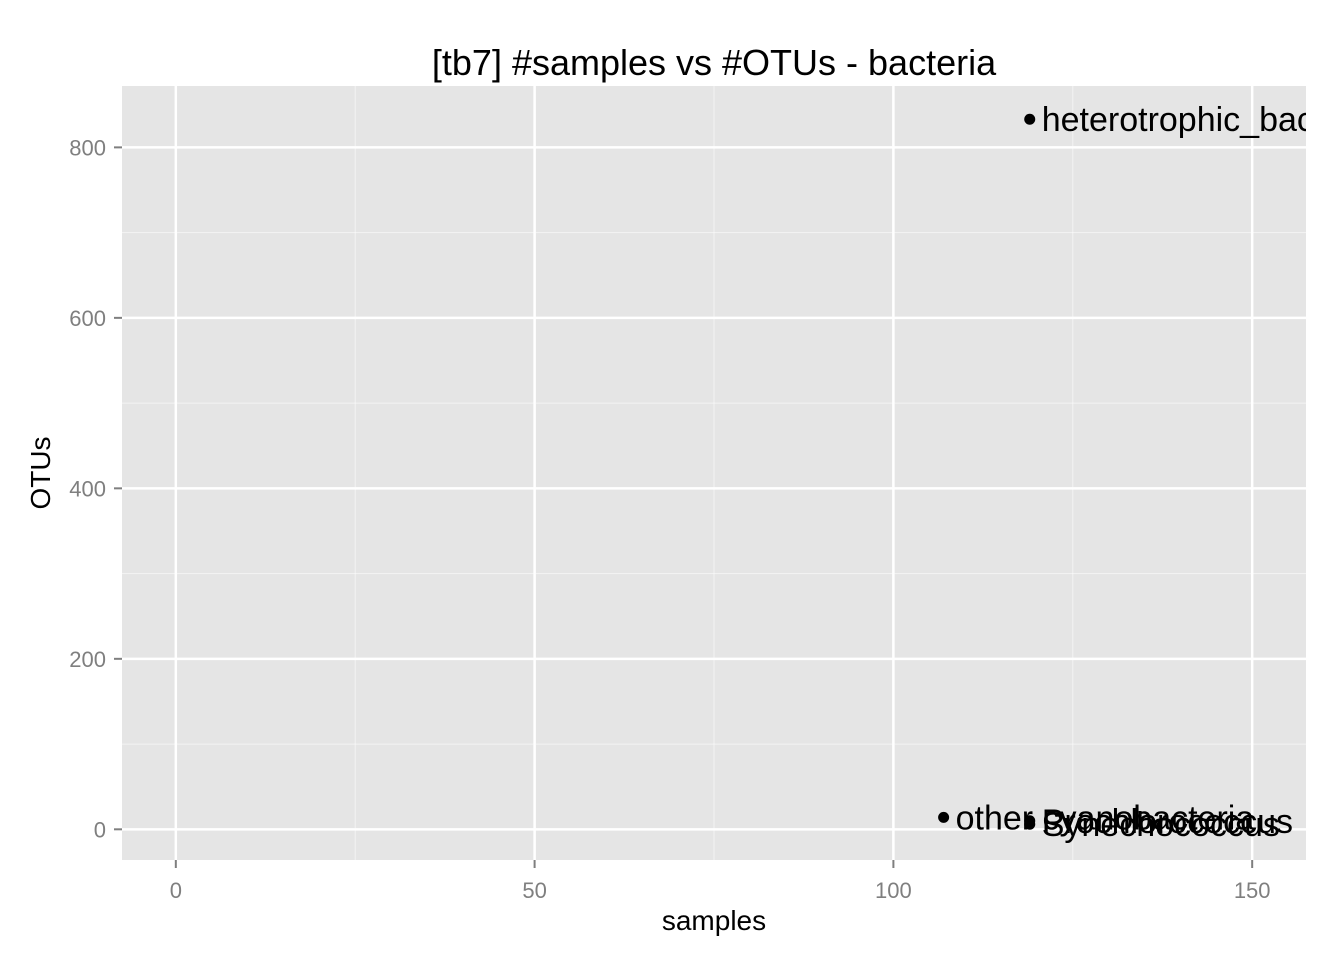  What do you see at coordinates (87, 659) in the screenshot?
I see `y-tick-label: 200` at bounding box center [87, 659].